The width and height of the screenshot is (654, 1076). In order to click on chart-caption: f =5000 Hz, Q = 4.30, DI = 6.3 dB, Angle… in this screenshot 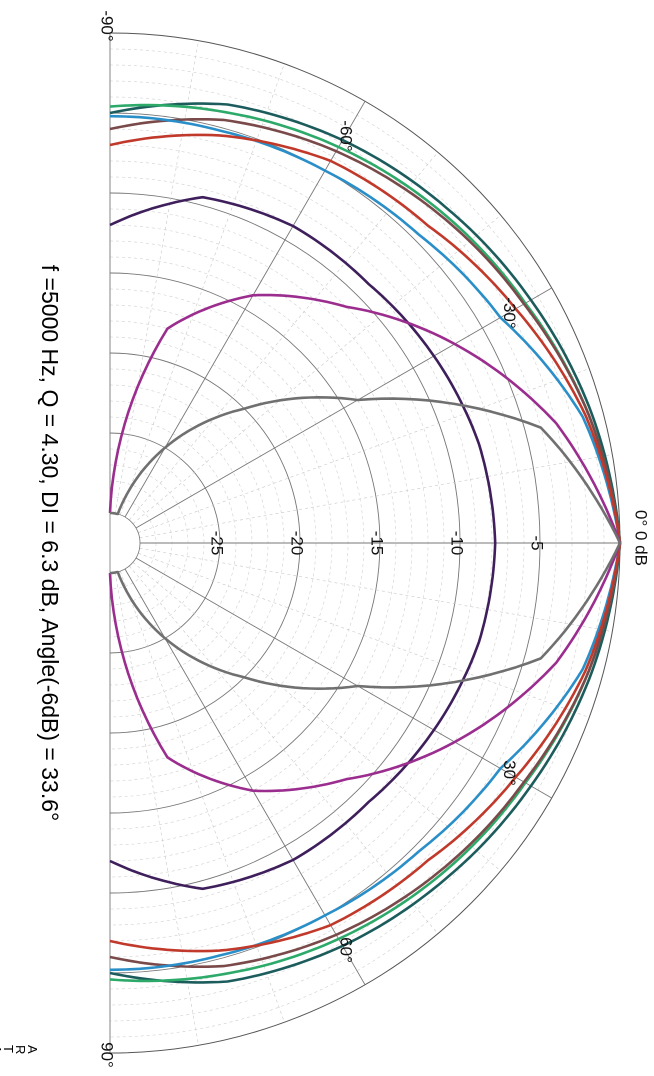, I will do `click(50, 543)`.